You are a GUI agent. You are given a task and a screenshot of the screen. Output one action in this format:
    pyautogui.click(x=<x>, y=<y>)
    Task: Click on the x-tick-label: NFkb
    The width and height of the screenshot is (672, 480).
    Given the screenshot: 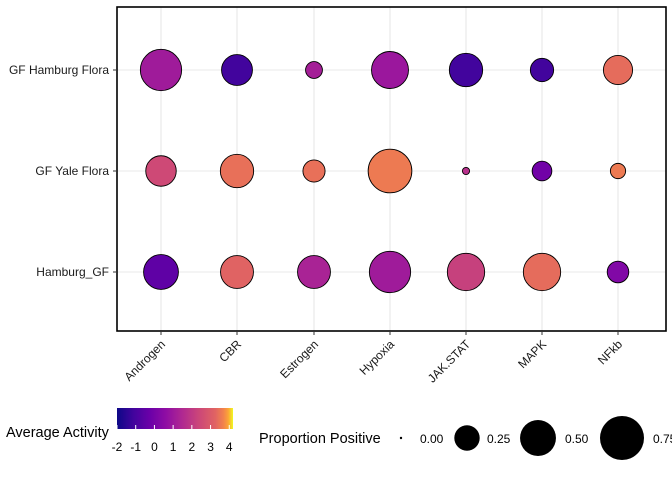 What is the action you would take?
    pyautogui.click(x=610, y=352)
    